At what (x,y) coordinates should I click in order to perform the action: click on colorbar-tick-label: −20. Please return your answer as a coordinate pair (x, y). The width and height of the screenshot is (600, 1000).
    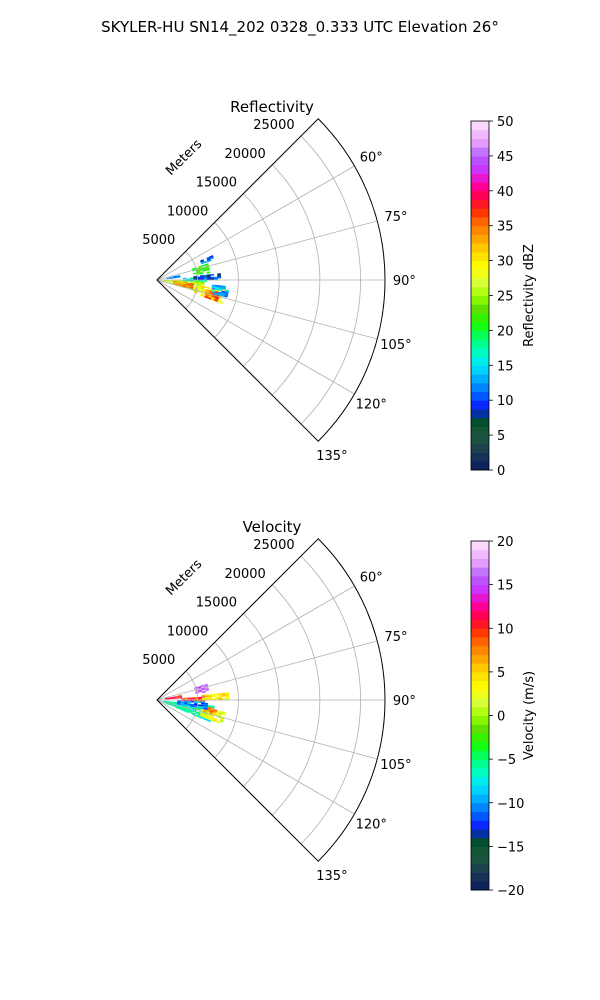
    Looking at the image, I should click on (510, 891).